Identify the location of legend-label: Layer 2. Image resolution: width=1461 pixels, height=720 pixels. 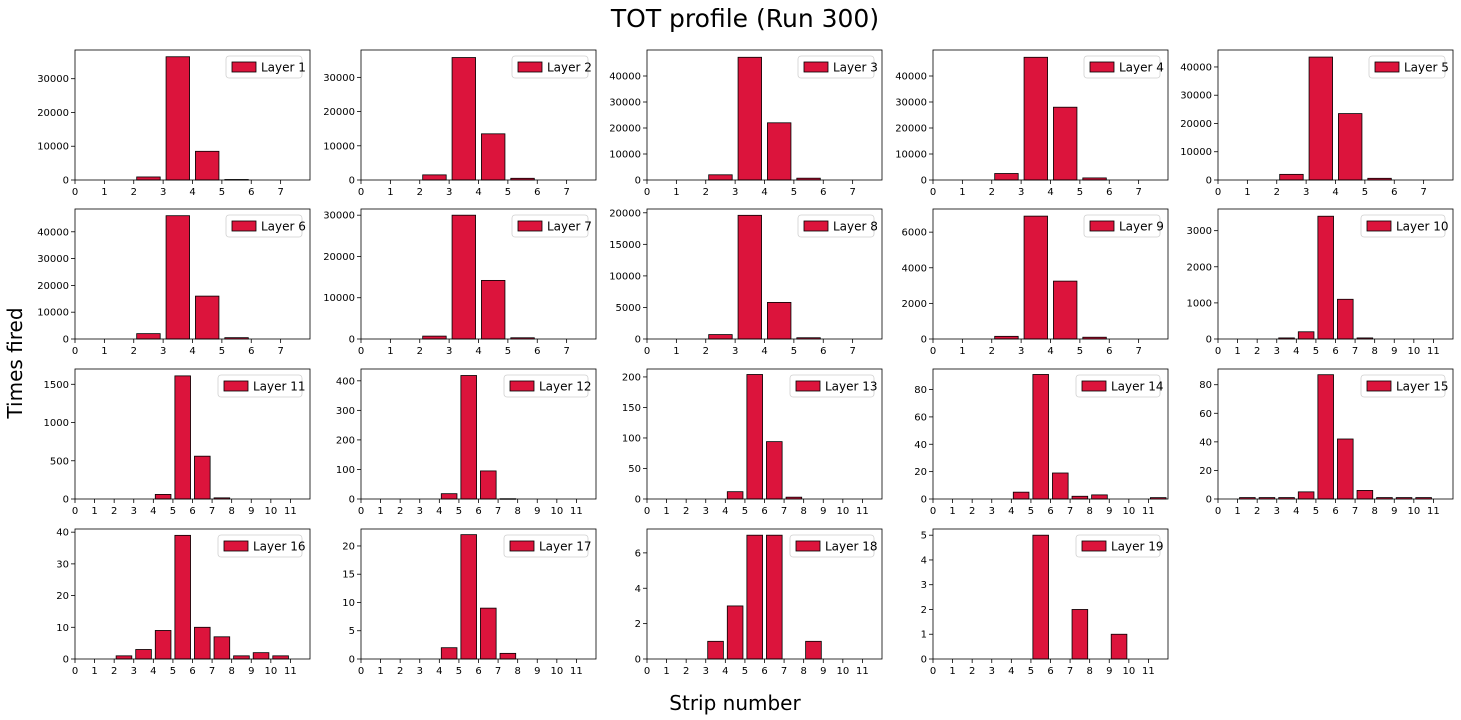
(569, 68).